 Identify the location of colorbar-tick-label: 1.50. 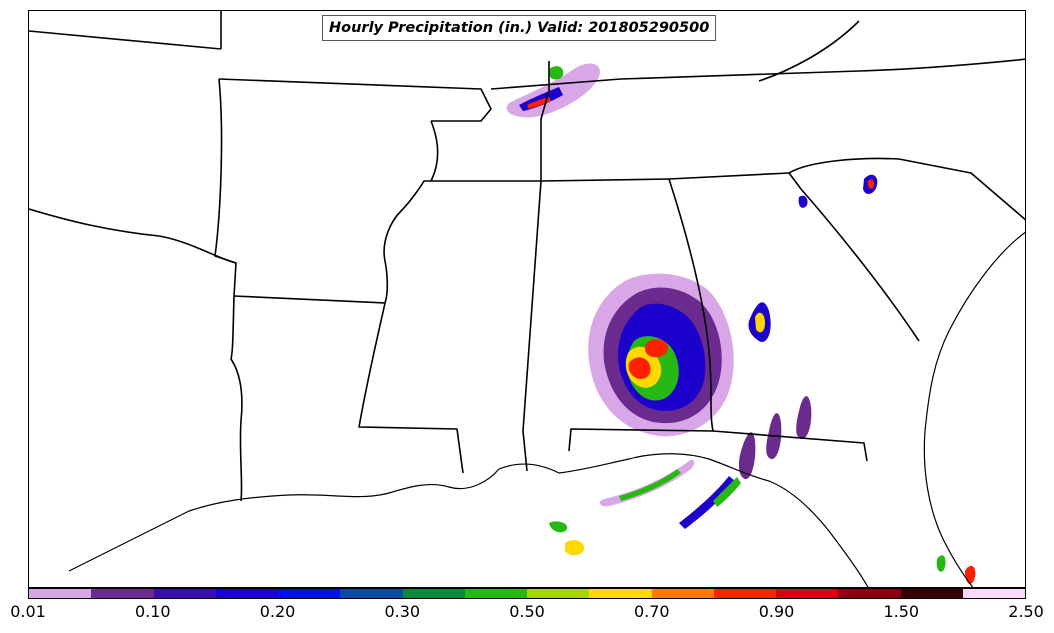
(901, 611).